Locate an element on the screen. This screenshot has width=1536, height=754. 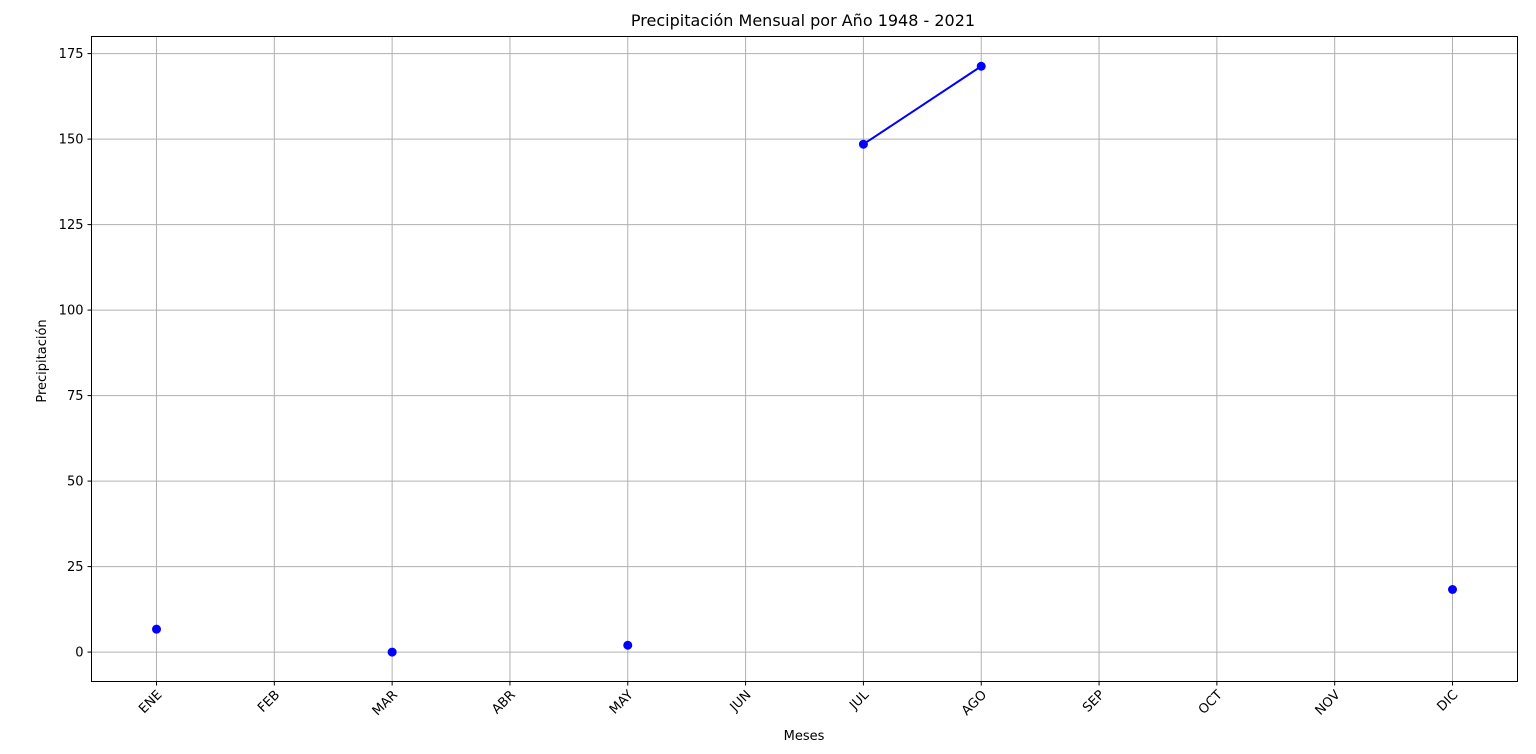
x-tick-label: JUL is located at coordinates (859, 700).